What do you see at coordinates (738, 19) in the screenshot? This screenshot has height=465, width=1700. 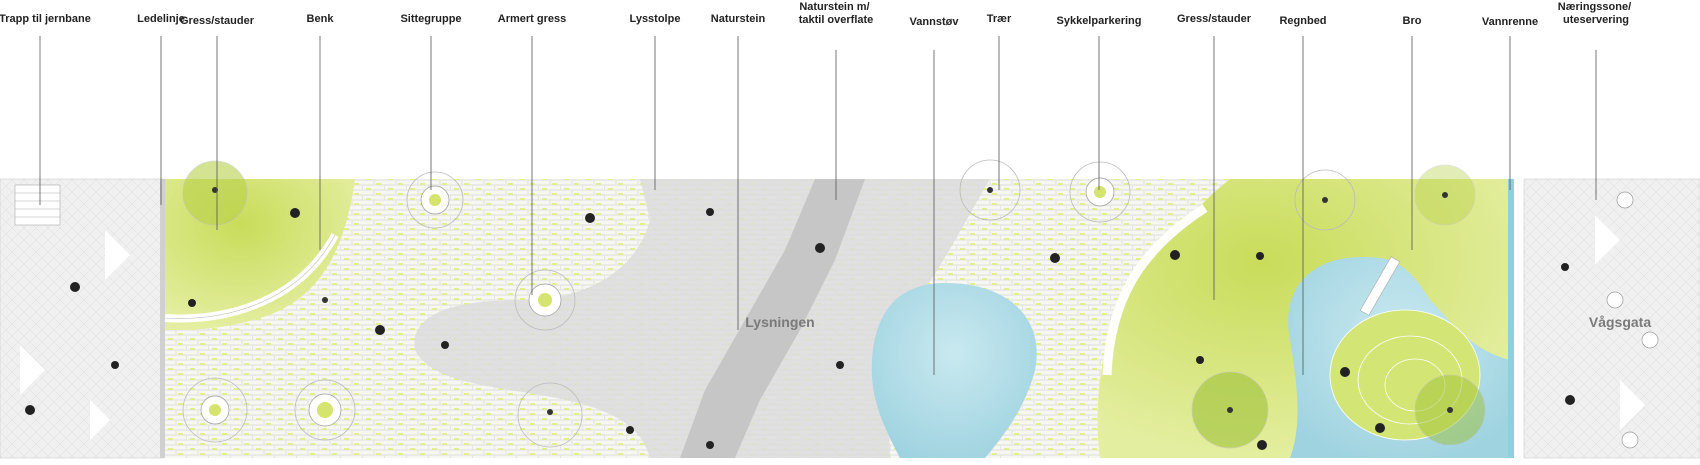 I see `label-naturstein: Naturstein` at bounding box center [738, 19].